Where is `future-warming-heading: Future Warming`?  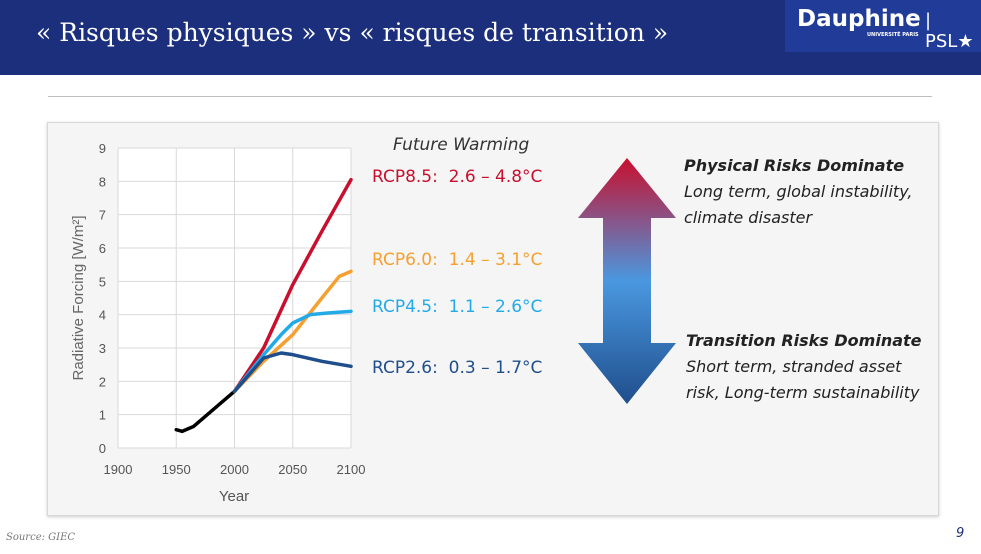
future-warming-heading: Future Warming is located at coordinates (461, 145).